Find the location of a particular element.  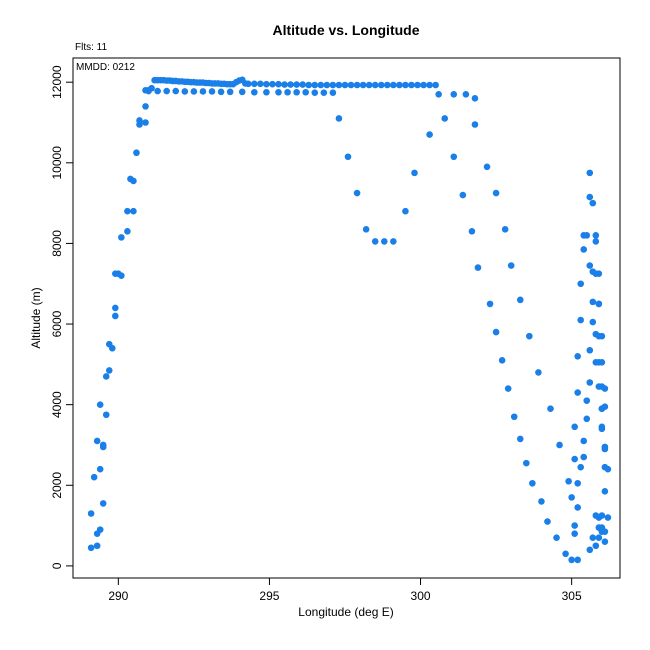

x-axis: 290 295 300 305 is located at coordinates (345, 590).